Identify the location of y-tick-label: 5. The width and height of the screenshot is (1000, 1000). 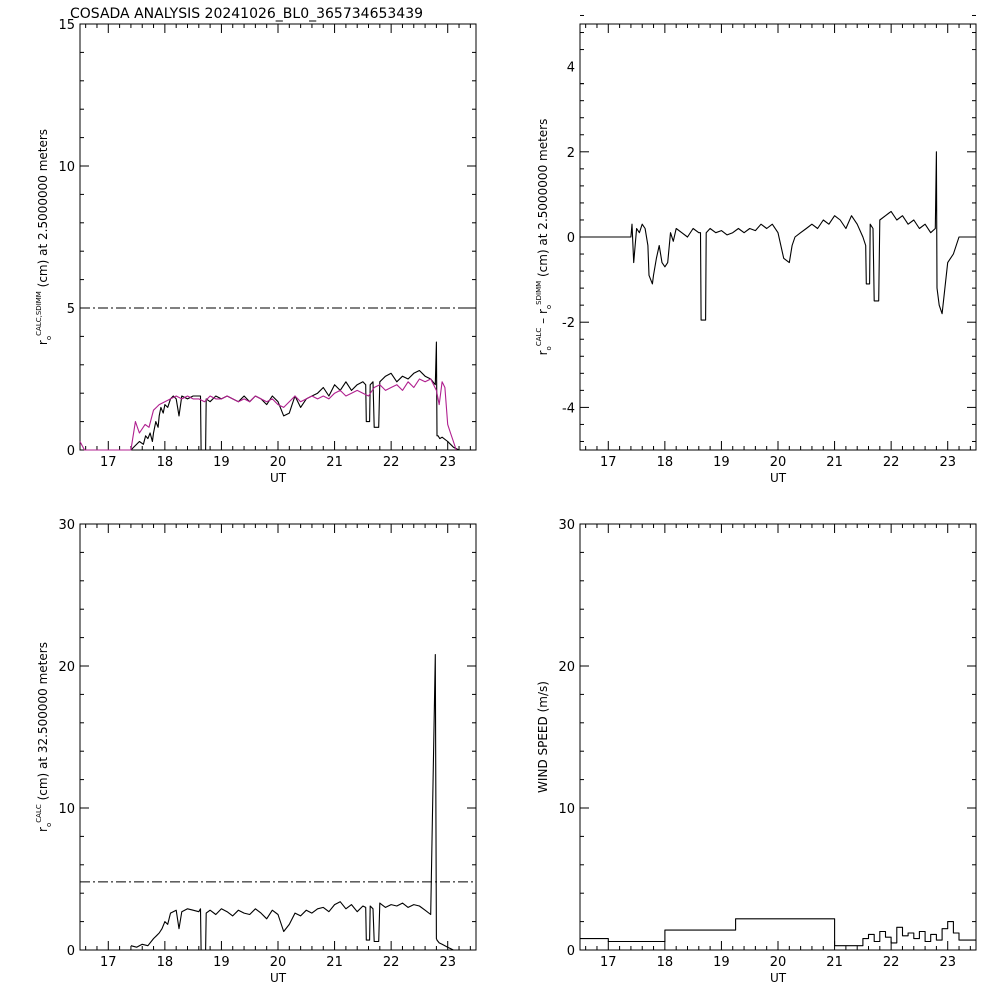
(71, 309).